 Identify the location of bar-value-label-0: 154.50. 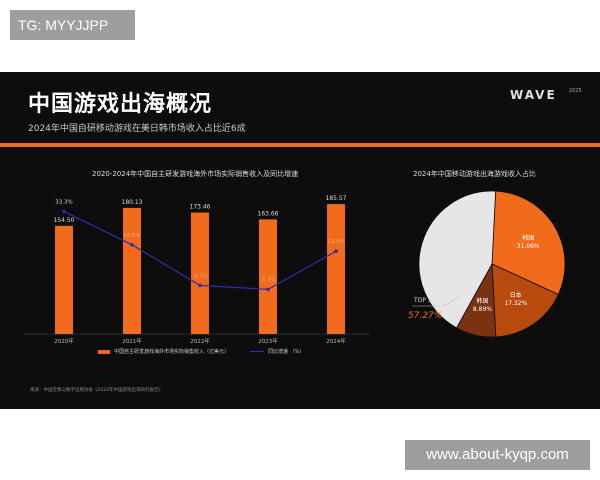
(64, 220).